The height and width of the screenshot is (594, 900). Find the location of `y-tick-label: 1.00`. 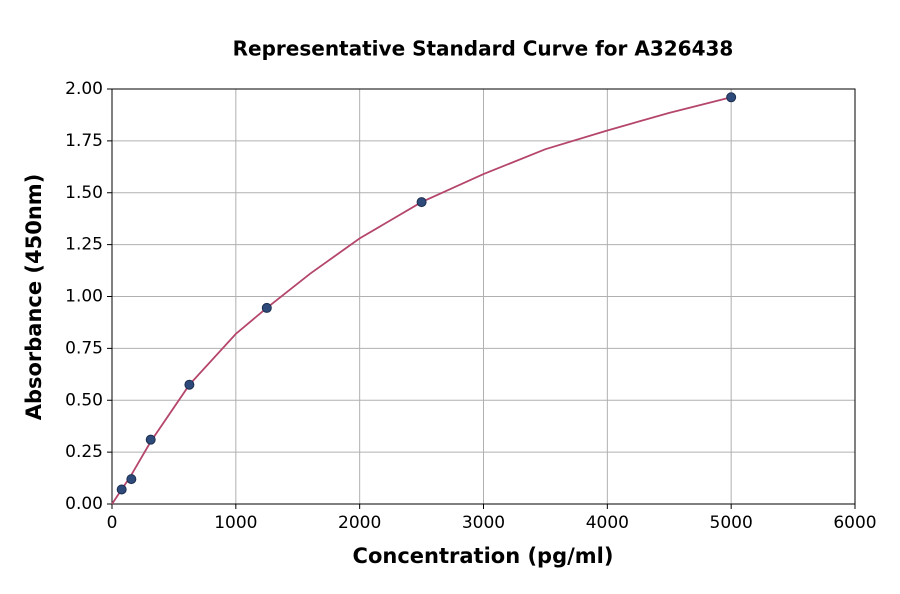

y-tick-label: 1.00 is located at coordinates (84, 297).